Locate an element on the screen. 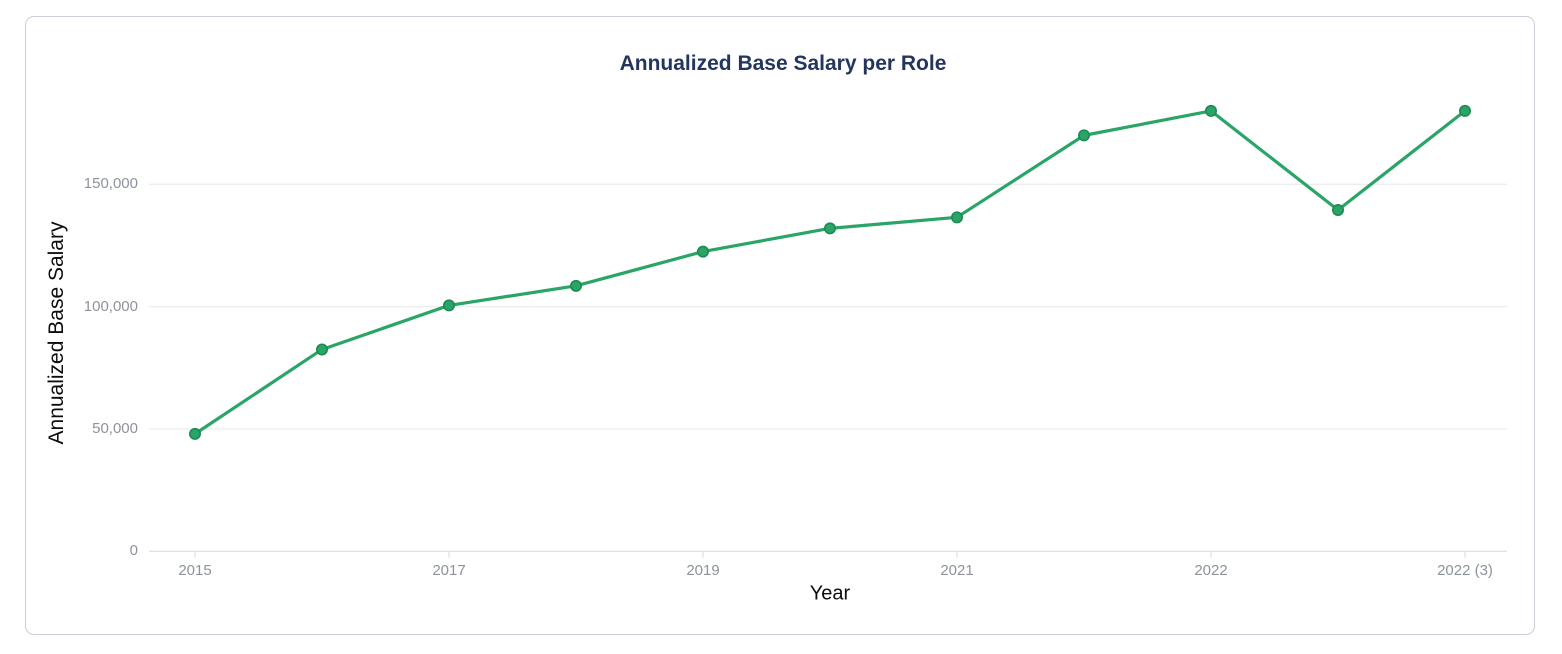  x-tick-label: 2022 is located at coordinates (1211, 570).